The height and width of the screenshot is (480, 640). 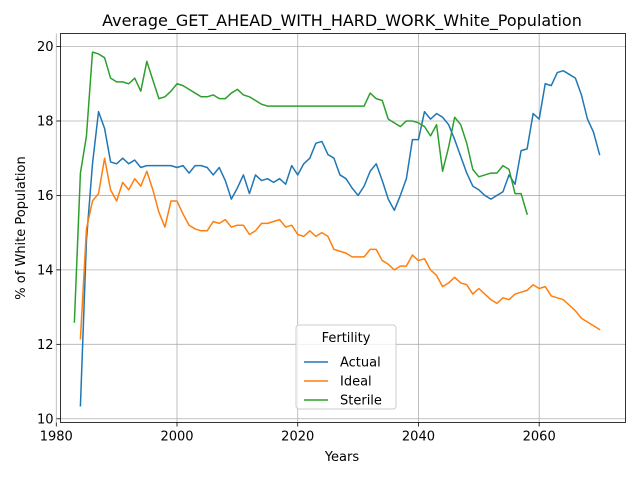 What do you see at coordinates (418, 437) in the screenshot?
I see `x-tick-label: 2040` at bounding box center [418, 437].